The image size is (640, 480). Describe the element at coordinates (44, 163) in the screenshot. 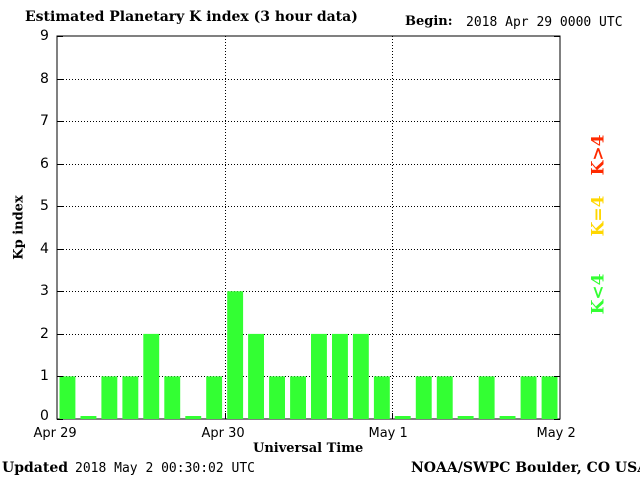

I see `y-tick-label: 6` at that location.